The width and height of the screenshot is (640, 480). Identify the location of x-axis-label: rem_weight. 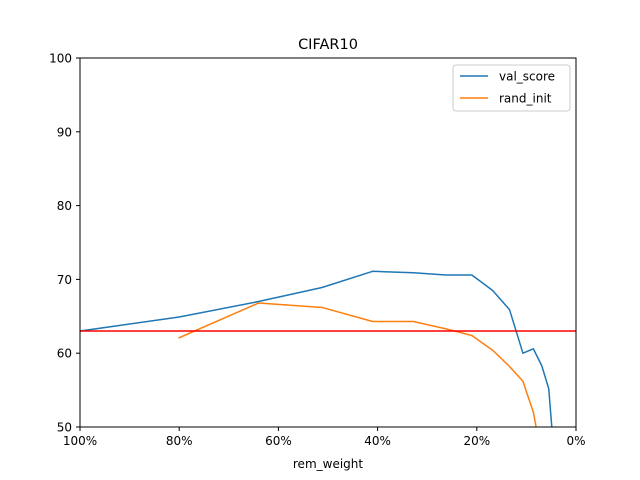
(328, 464).